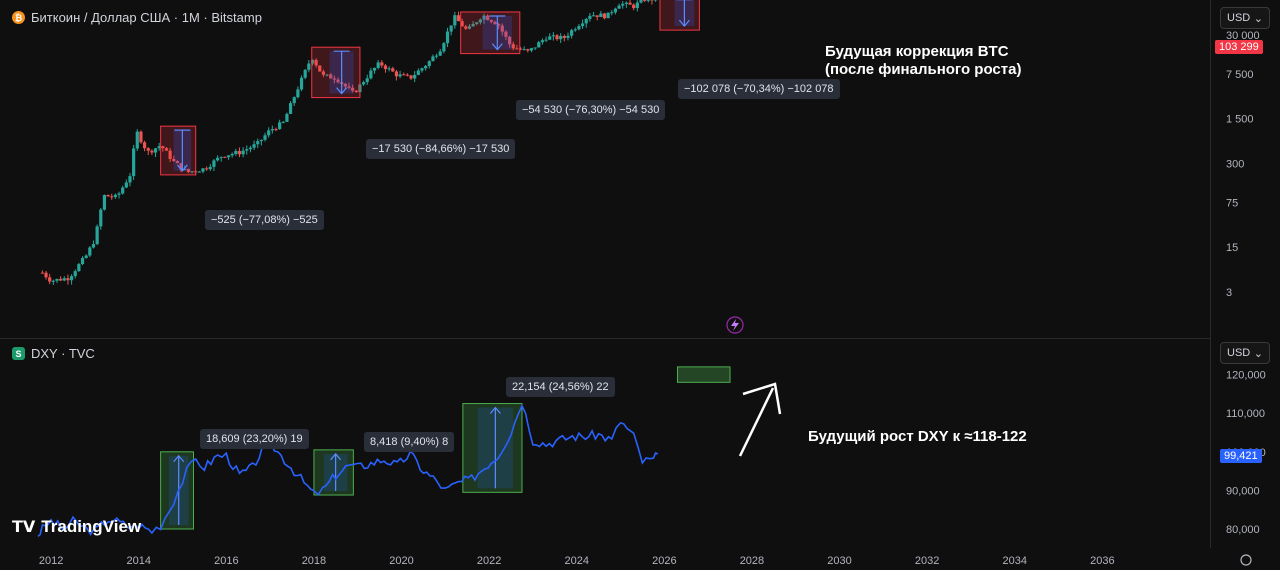 This screenshot has height=570, width=1280. I want to click on currency-selector-btc: USD ⌄, so click(1245, 18).